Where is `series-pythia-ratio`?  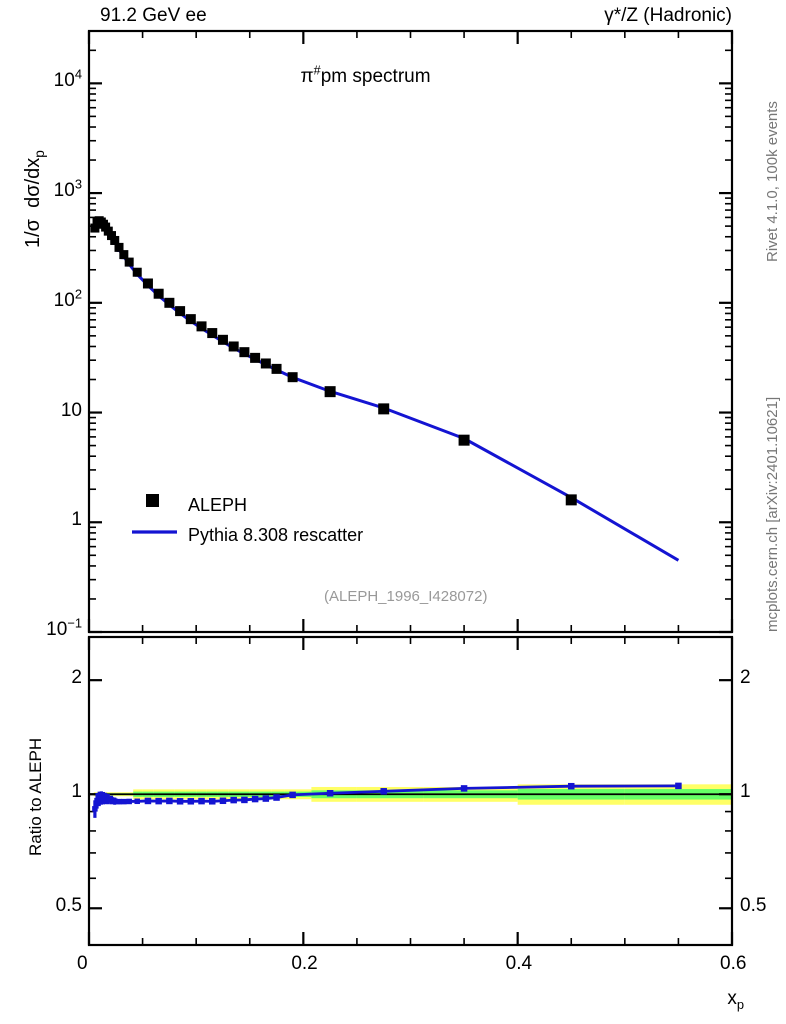
series-pythia-ratio is located at coordinates (387, 800).